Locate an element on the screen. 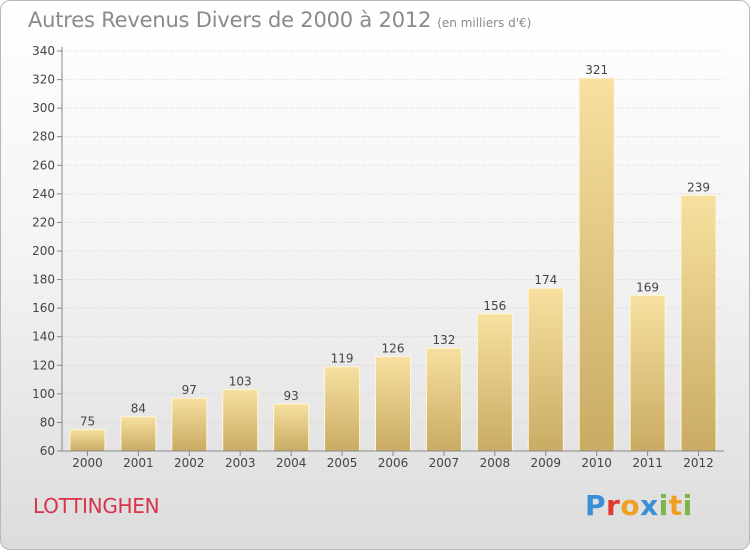 This screenshot has height=550, width=750. y-tick-label: 120 is located at coordinates (43, 365).